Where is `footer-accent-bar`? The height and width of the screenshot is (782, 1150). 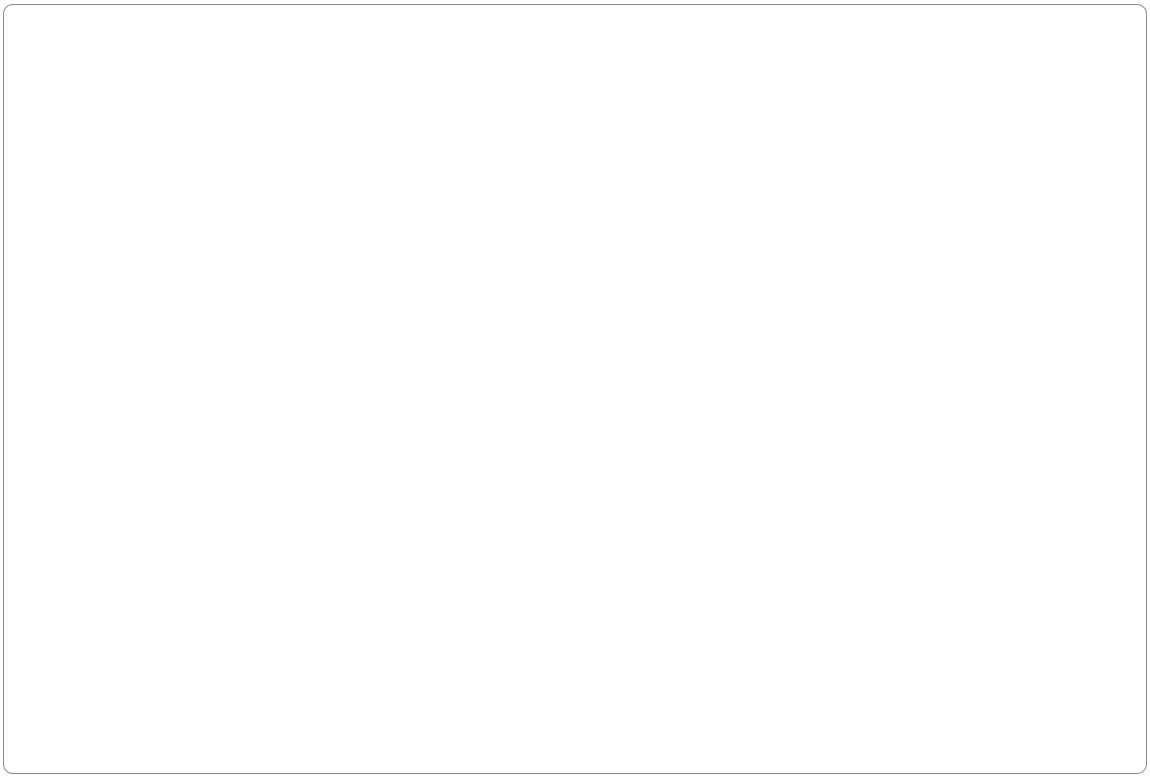
footer-accent-bar is located at coordinates (575, 780).